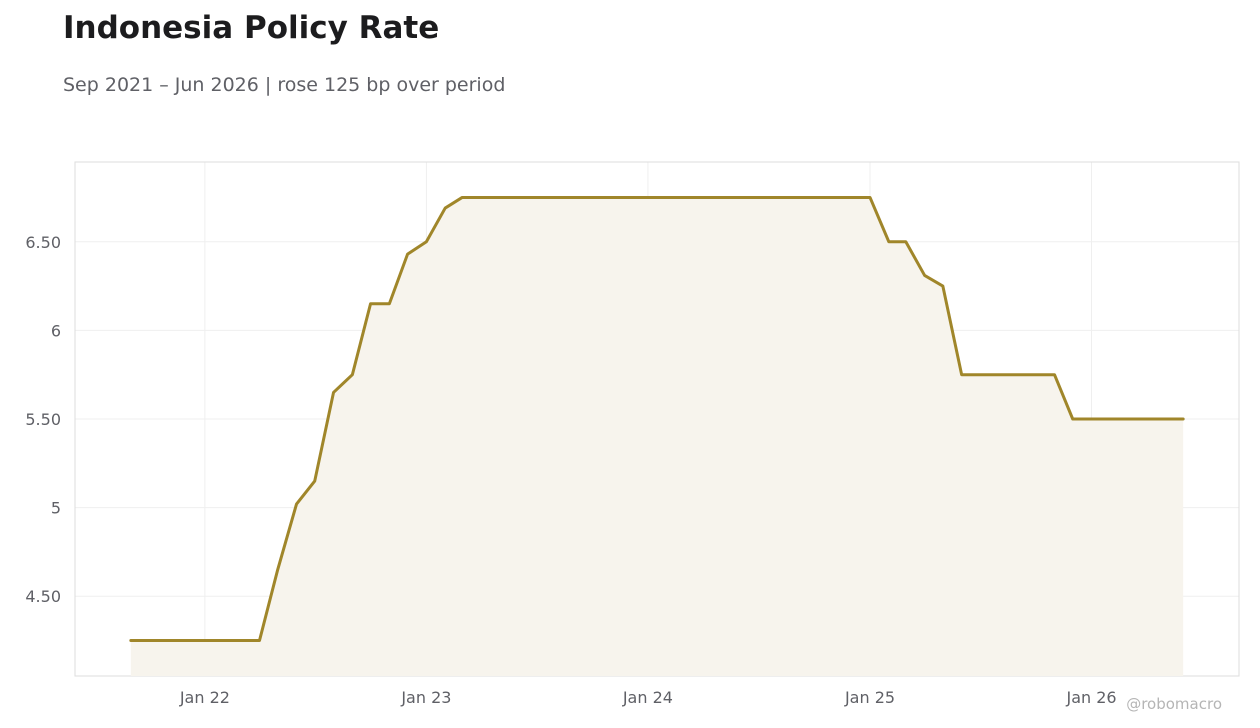 Image resolution: width=1260 pixels, height=728 pixels. Describe the element at coordinates (43, 596) in the screenshot. I see `y-tick-label: 4.50` at that location.